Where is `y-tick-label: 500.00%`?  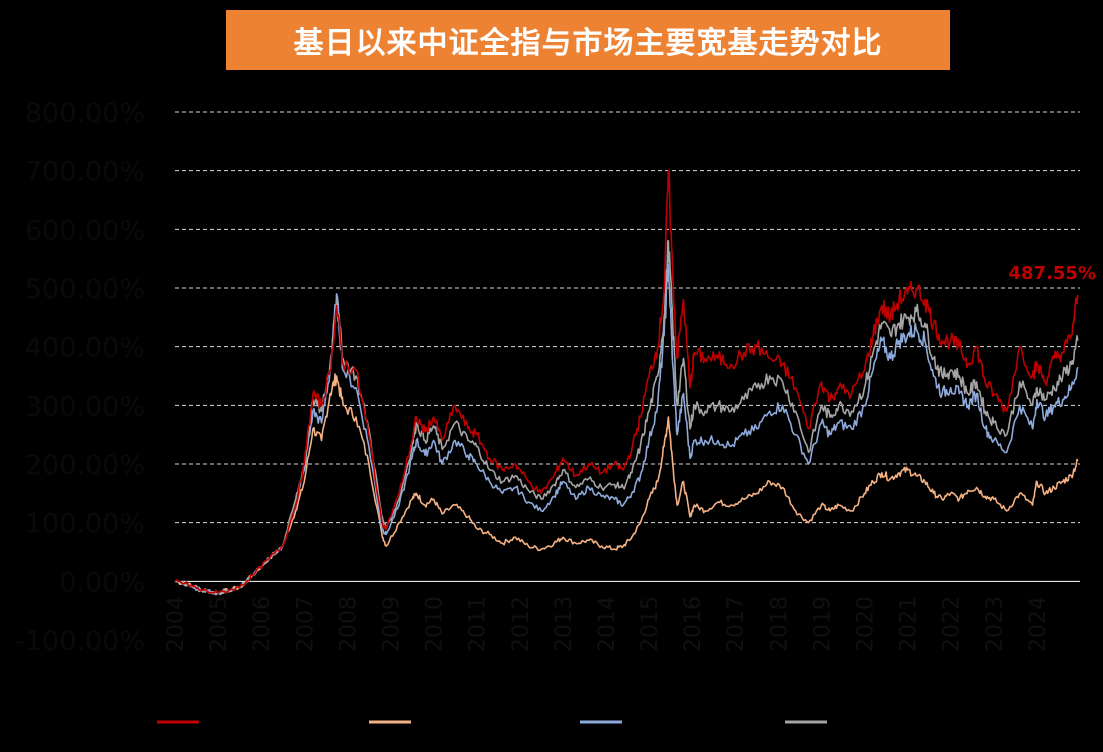 y-tick-label: 500.00% is located at coordinates (85, 289).